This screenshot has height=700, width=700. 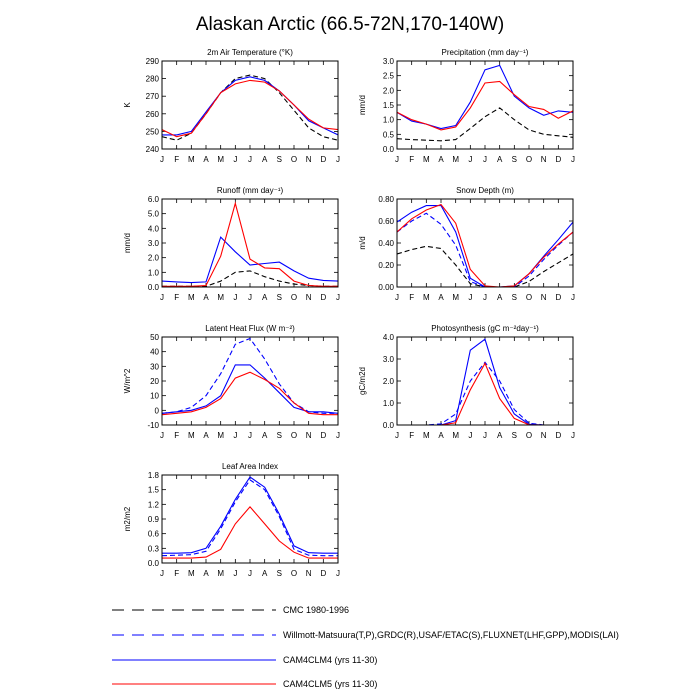 What do you see at coordinates (250, 190) in the screenshot?
I see `panel-title: Runoff (mm day⁻¹)` at bounding box center [250, 190].